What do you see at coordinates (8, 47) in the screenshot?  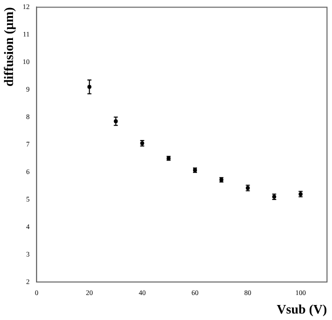 I see `y-axis-title: diffusion (µm)` at bounding box center [8, 47].